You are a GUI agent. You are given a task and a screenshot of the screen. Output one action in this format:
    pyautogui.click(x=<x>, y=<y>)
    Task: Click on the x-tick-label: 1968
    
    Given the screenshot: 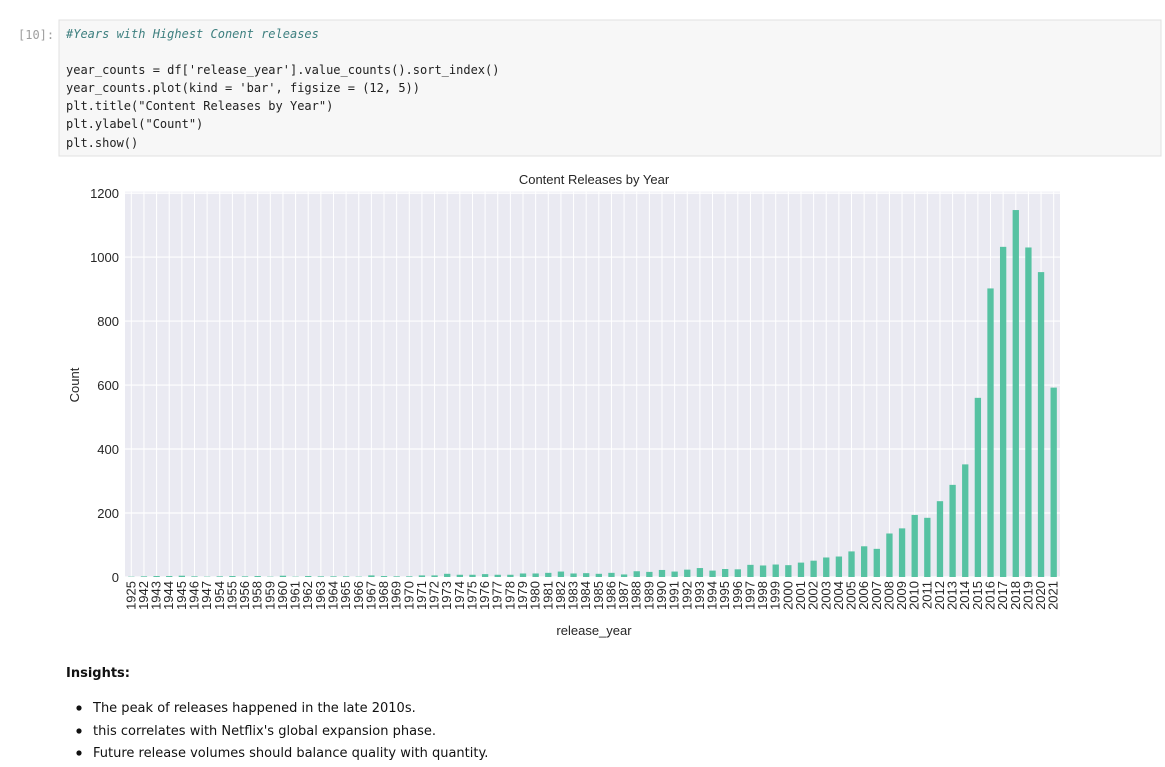 What is the action you would take?
    pyautogui.click(x=383, y=595)
    